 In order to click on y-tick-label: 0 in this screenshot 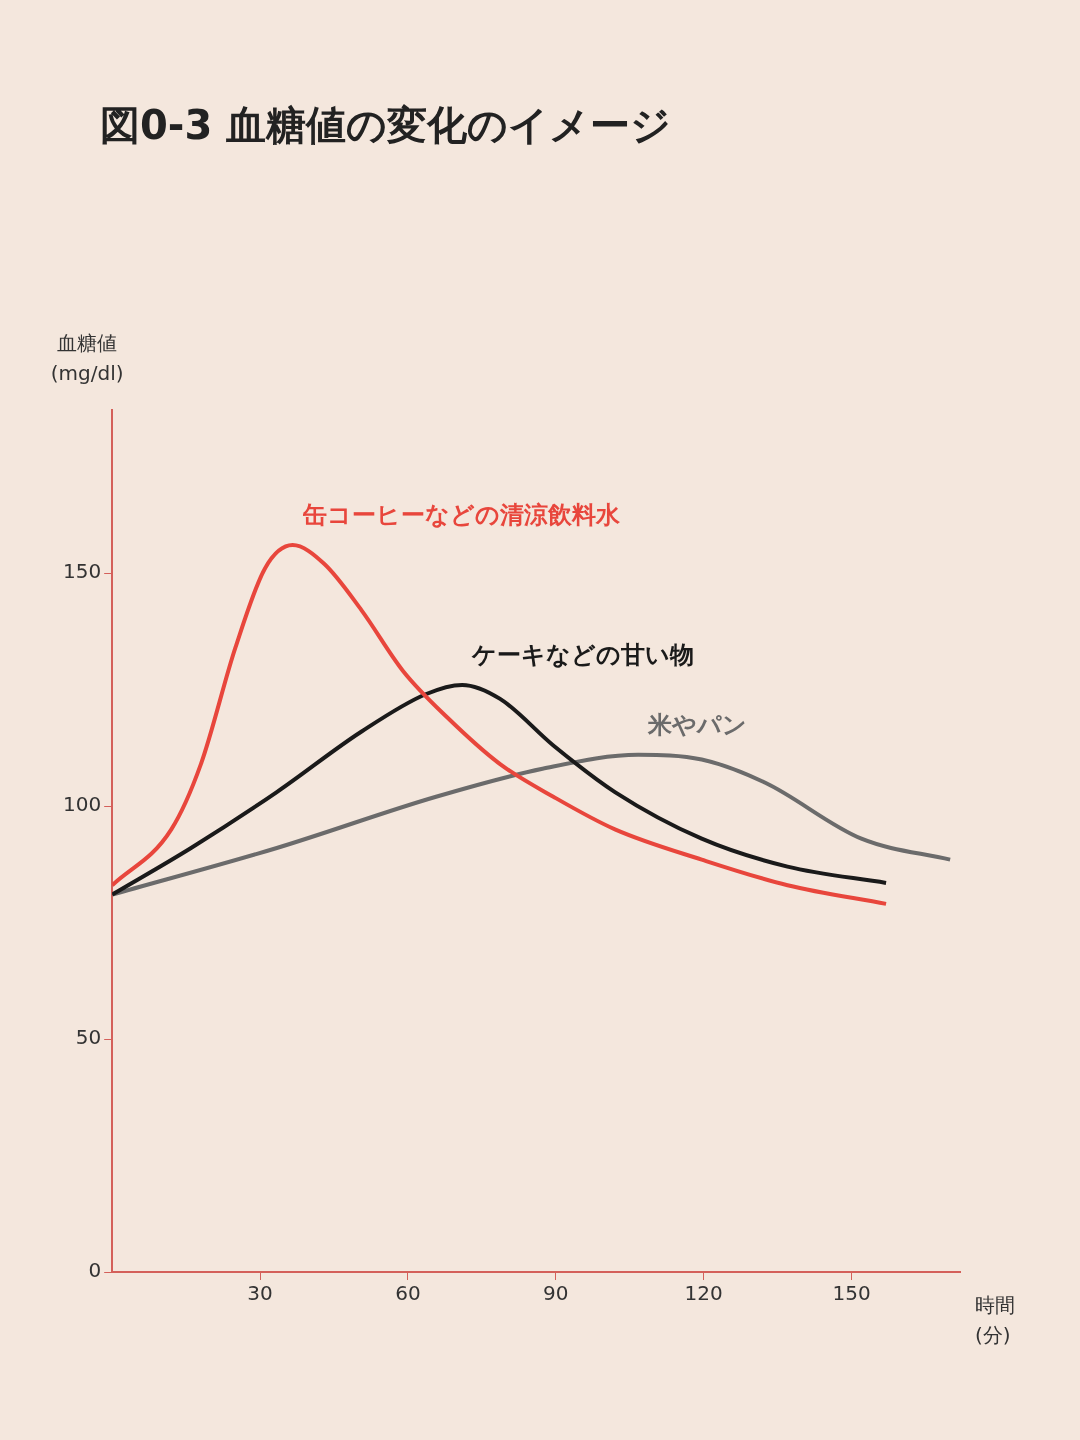, I will do `click(95, 1270)`.